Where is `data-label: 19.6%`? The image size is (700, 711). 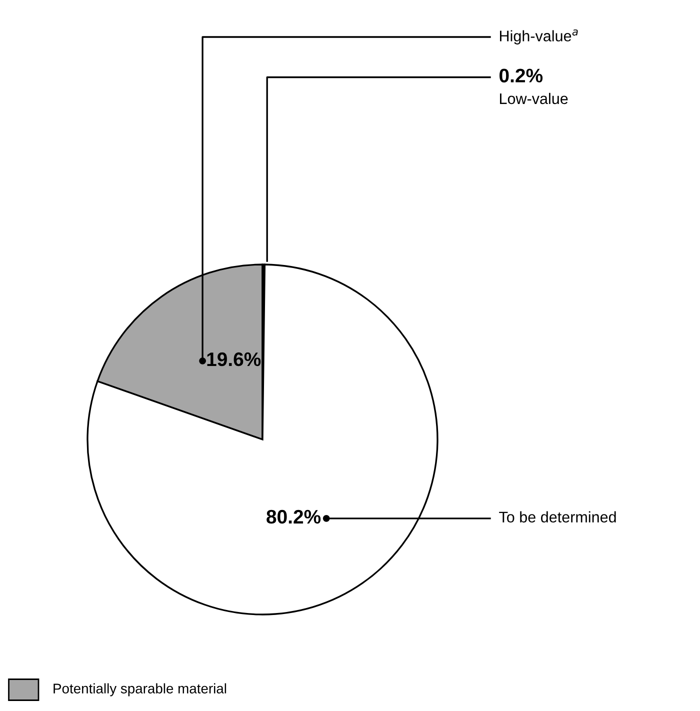
data-label: 19.6% is located at coordinates (234, 359).